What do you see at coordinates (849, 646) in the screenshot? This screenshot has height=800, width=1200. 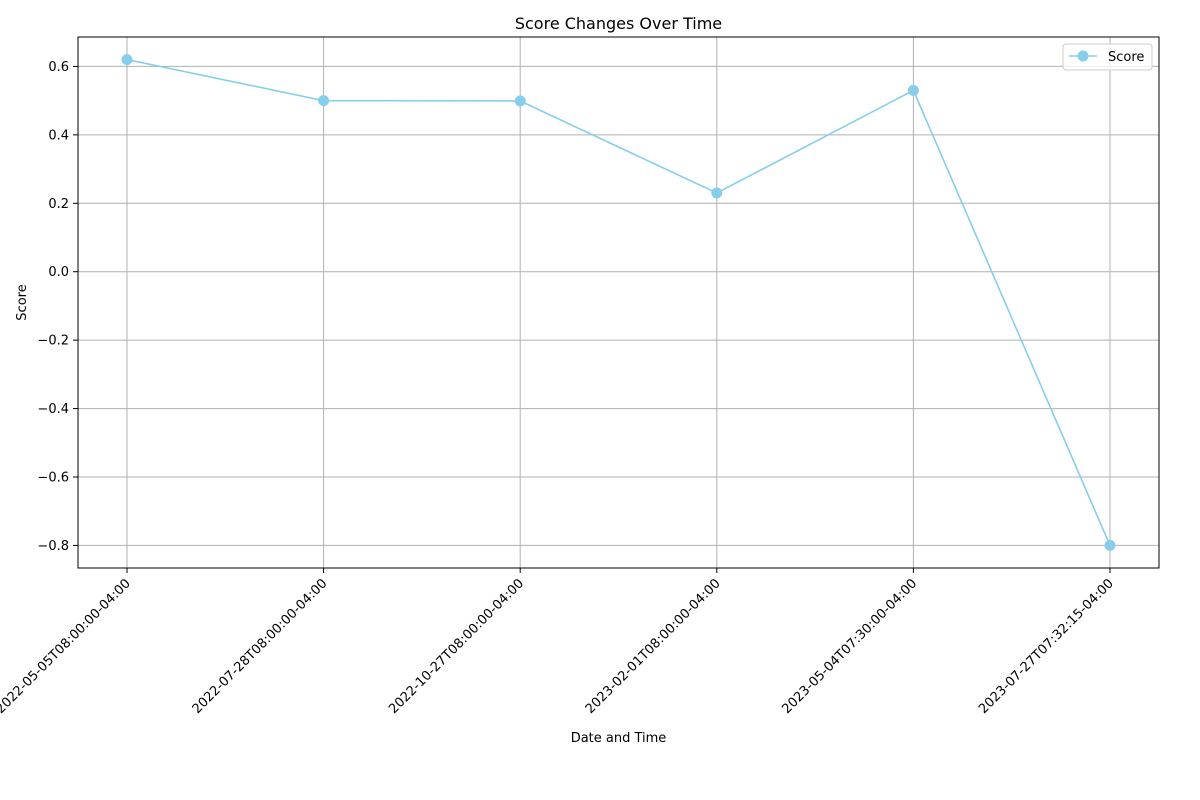 I see `x-tick-label: 2023-05-04T07:30:00-04:00` at bounding box center [849, 646].